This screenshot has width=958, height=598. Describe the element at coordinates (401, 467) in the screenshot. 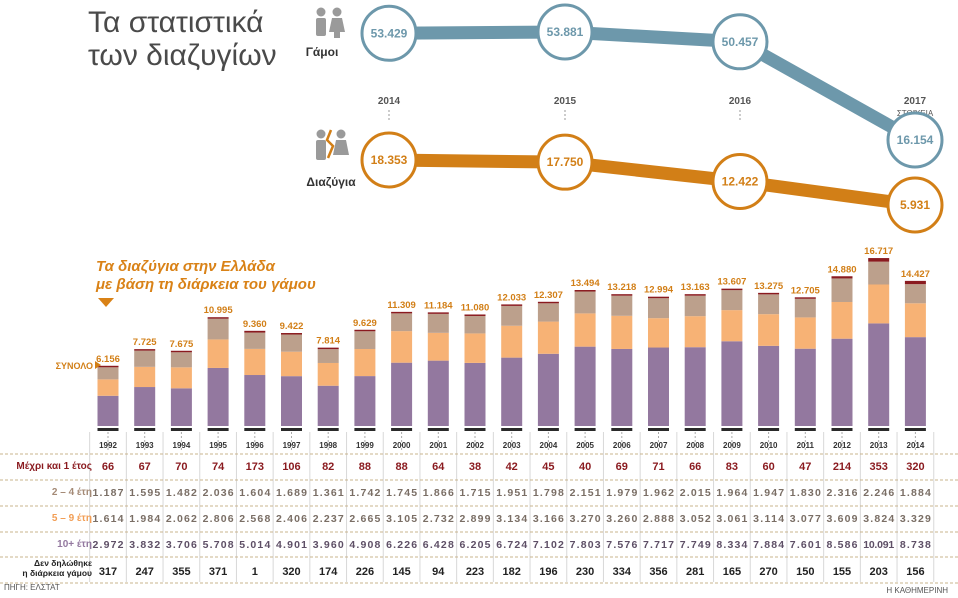

I see `table-cell-up-to_1: 88` at that location.